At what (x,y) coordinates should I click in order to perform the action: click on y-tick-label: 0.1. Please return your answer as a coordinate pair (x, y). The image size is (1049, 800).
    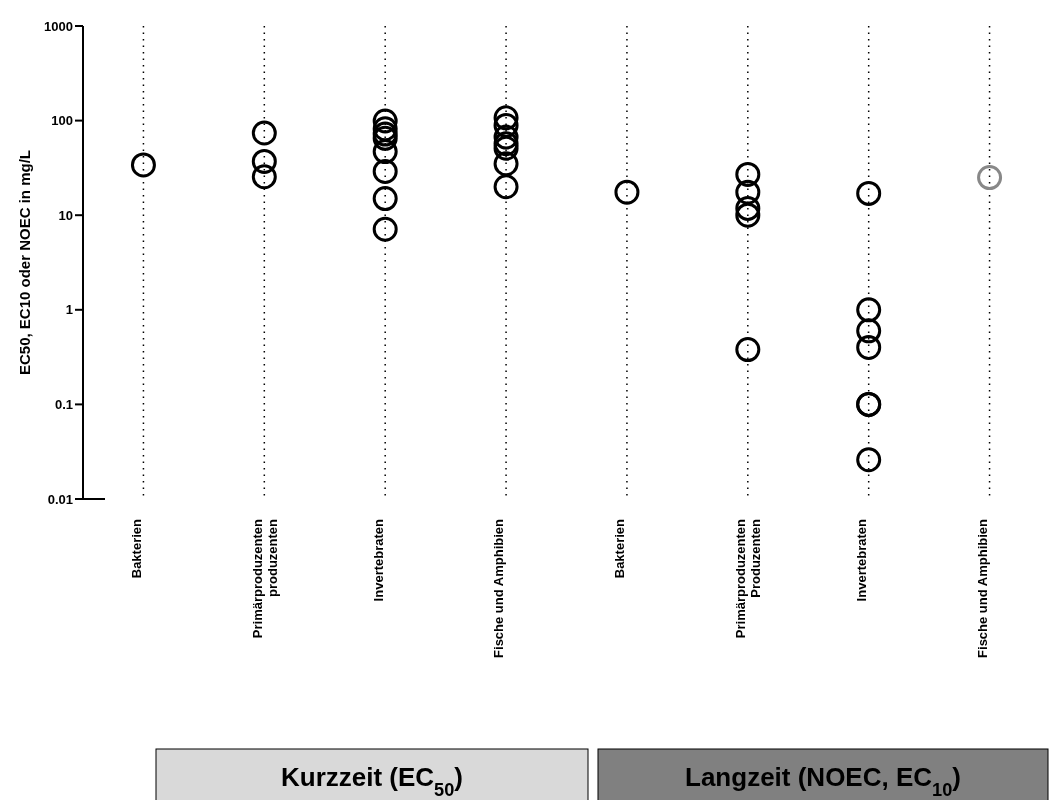
    Looking at the image, I should click on (63, 404).